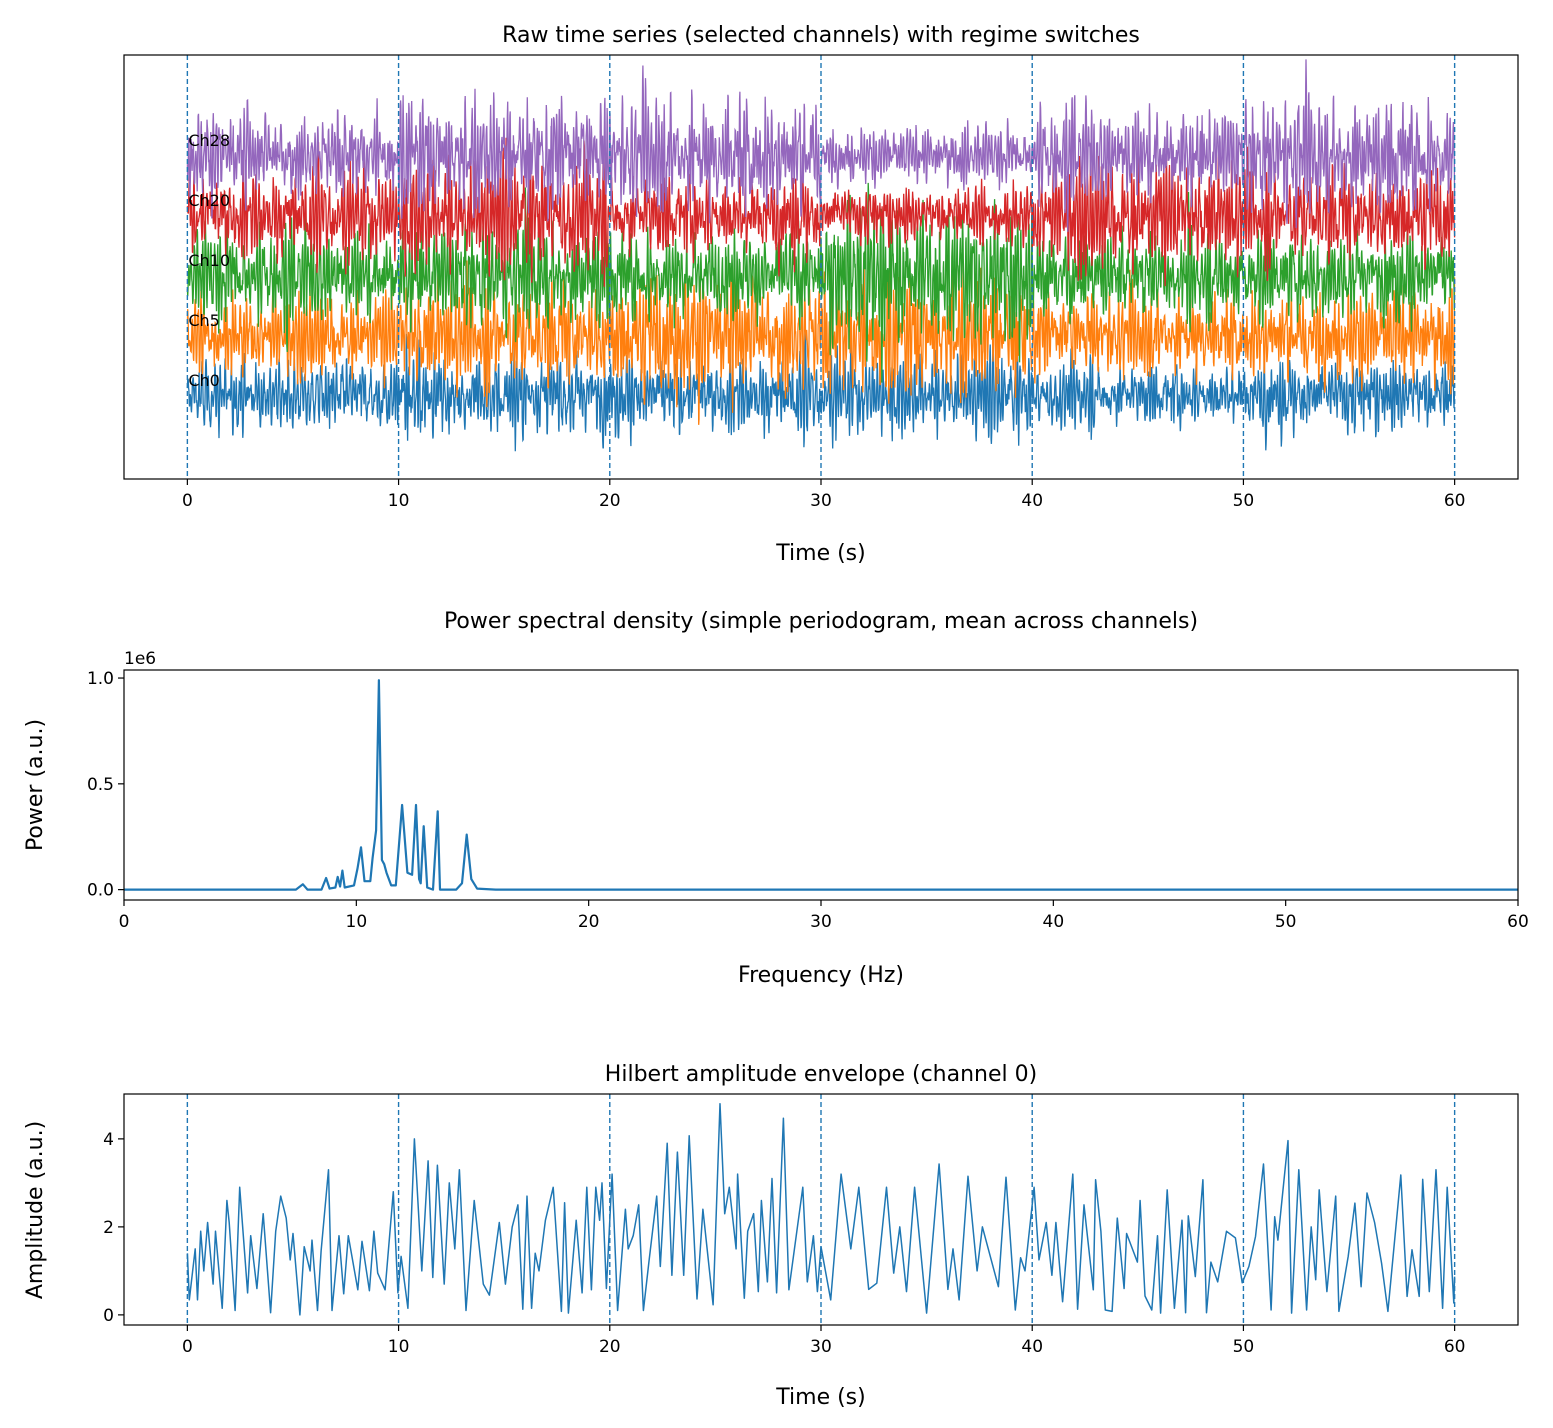 The height and width of the screenshot is (1428, 1553). I want to click on psd-y-scale-label: 1e6, so click(140, 659).